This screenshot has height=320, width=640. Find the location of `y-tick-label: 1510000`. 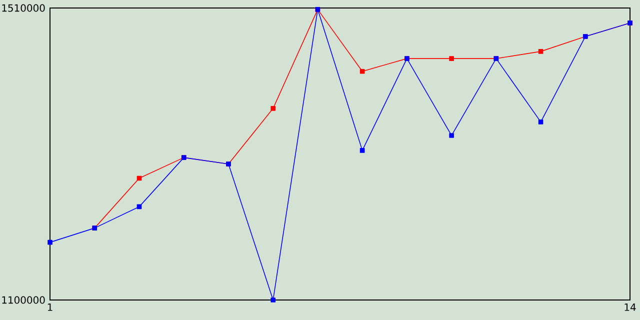

y-tick-label: 1510000 is located at coordinates (23, 8).